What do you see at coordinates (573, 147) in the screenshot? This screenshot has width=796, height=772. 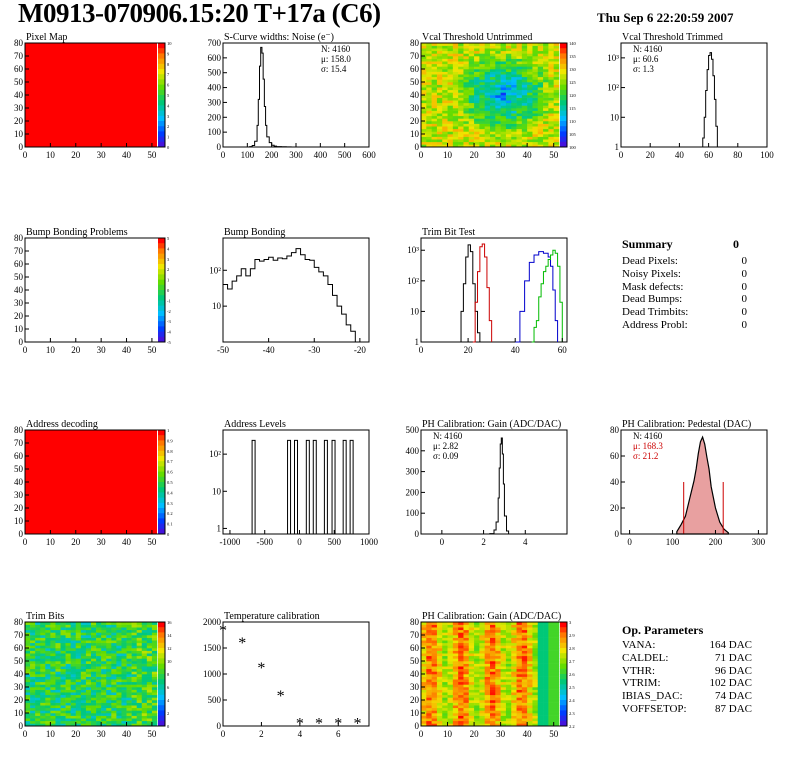 I see `colorbar-label: 100` at bounding box center [573, 147].